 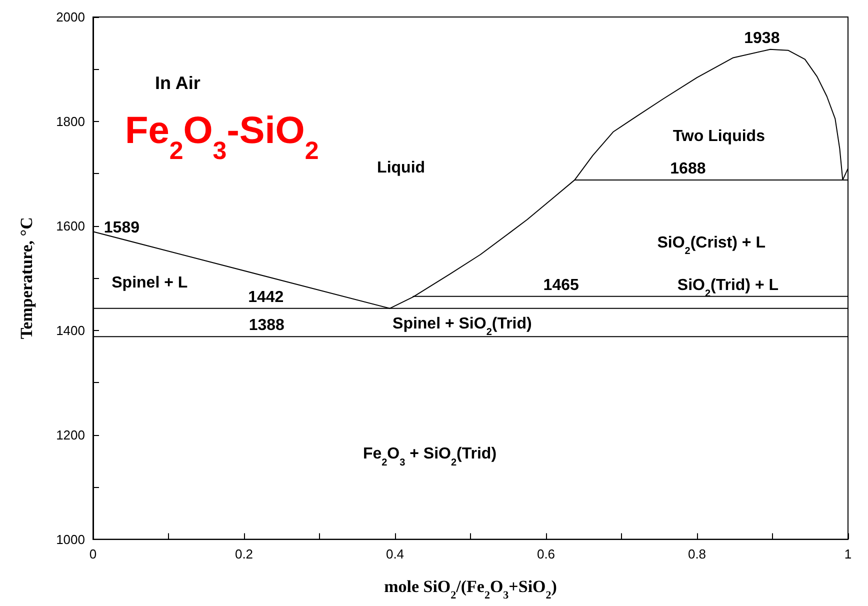 What do you see at coordinates (395, 554) in the screenshot?
I see `x-tick-label: 0.4` at bounding box center [395, 554].